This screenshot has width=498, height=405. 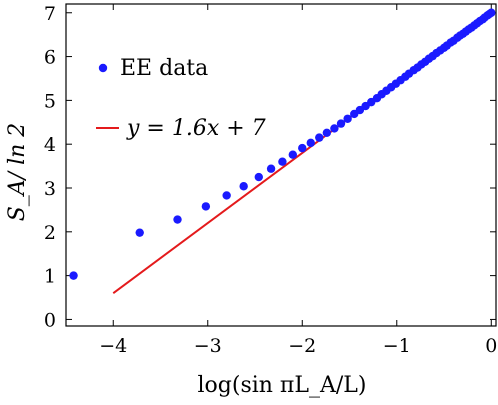 What do you see at coordinates (50, 189) in the screenshot?
I see `y-tick-label: 3` at bounding box center [50, 189].